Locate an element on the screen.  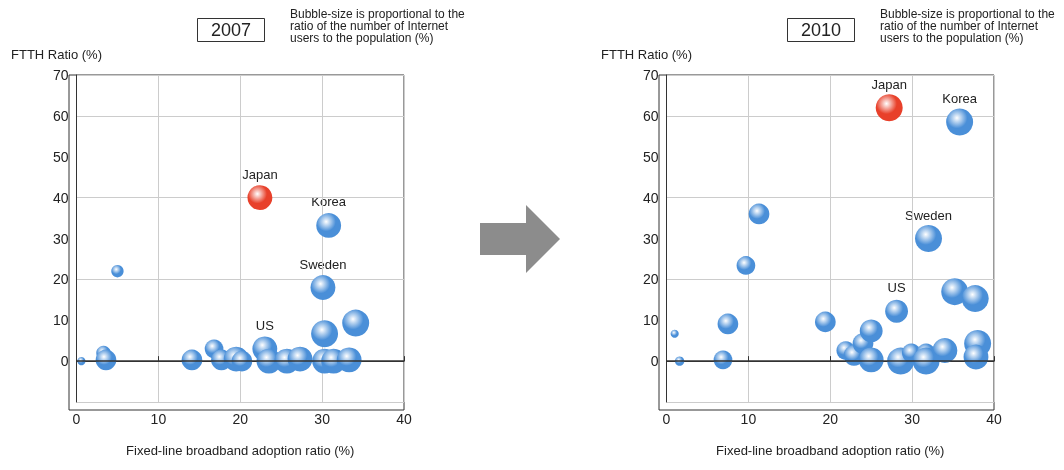
chart-title: 2007 is located at coordinates (231, 30).